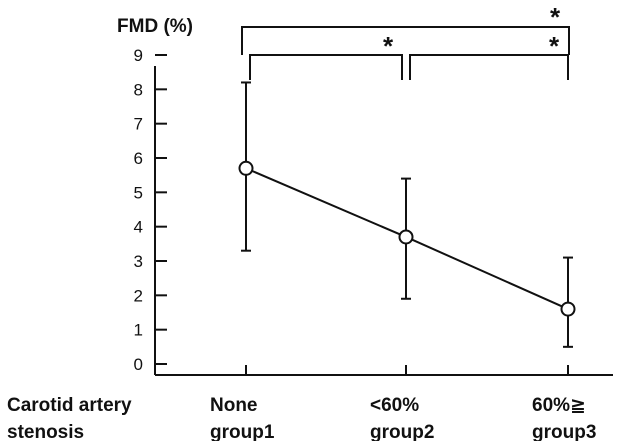 This screenshot has height=441, width=621. Describe the element at coordinates (394, 405) in the screenshot. I see `category-label: <60%` at that location.